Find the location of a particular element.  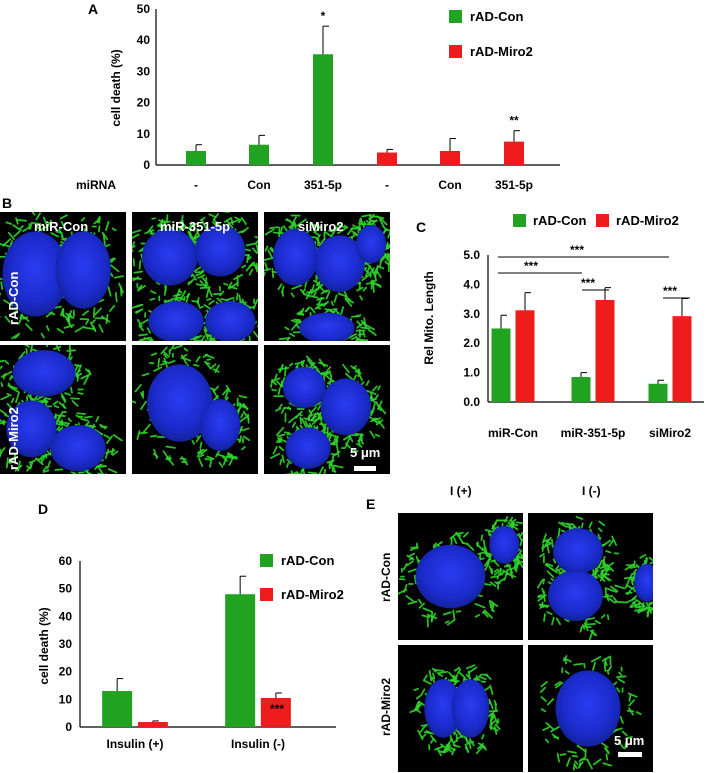

micrograph-col-label: miR-Con is located at coordinates (61, 226).